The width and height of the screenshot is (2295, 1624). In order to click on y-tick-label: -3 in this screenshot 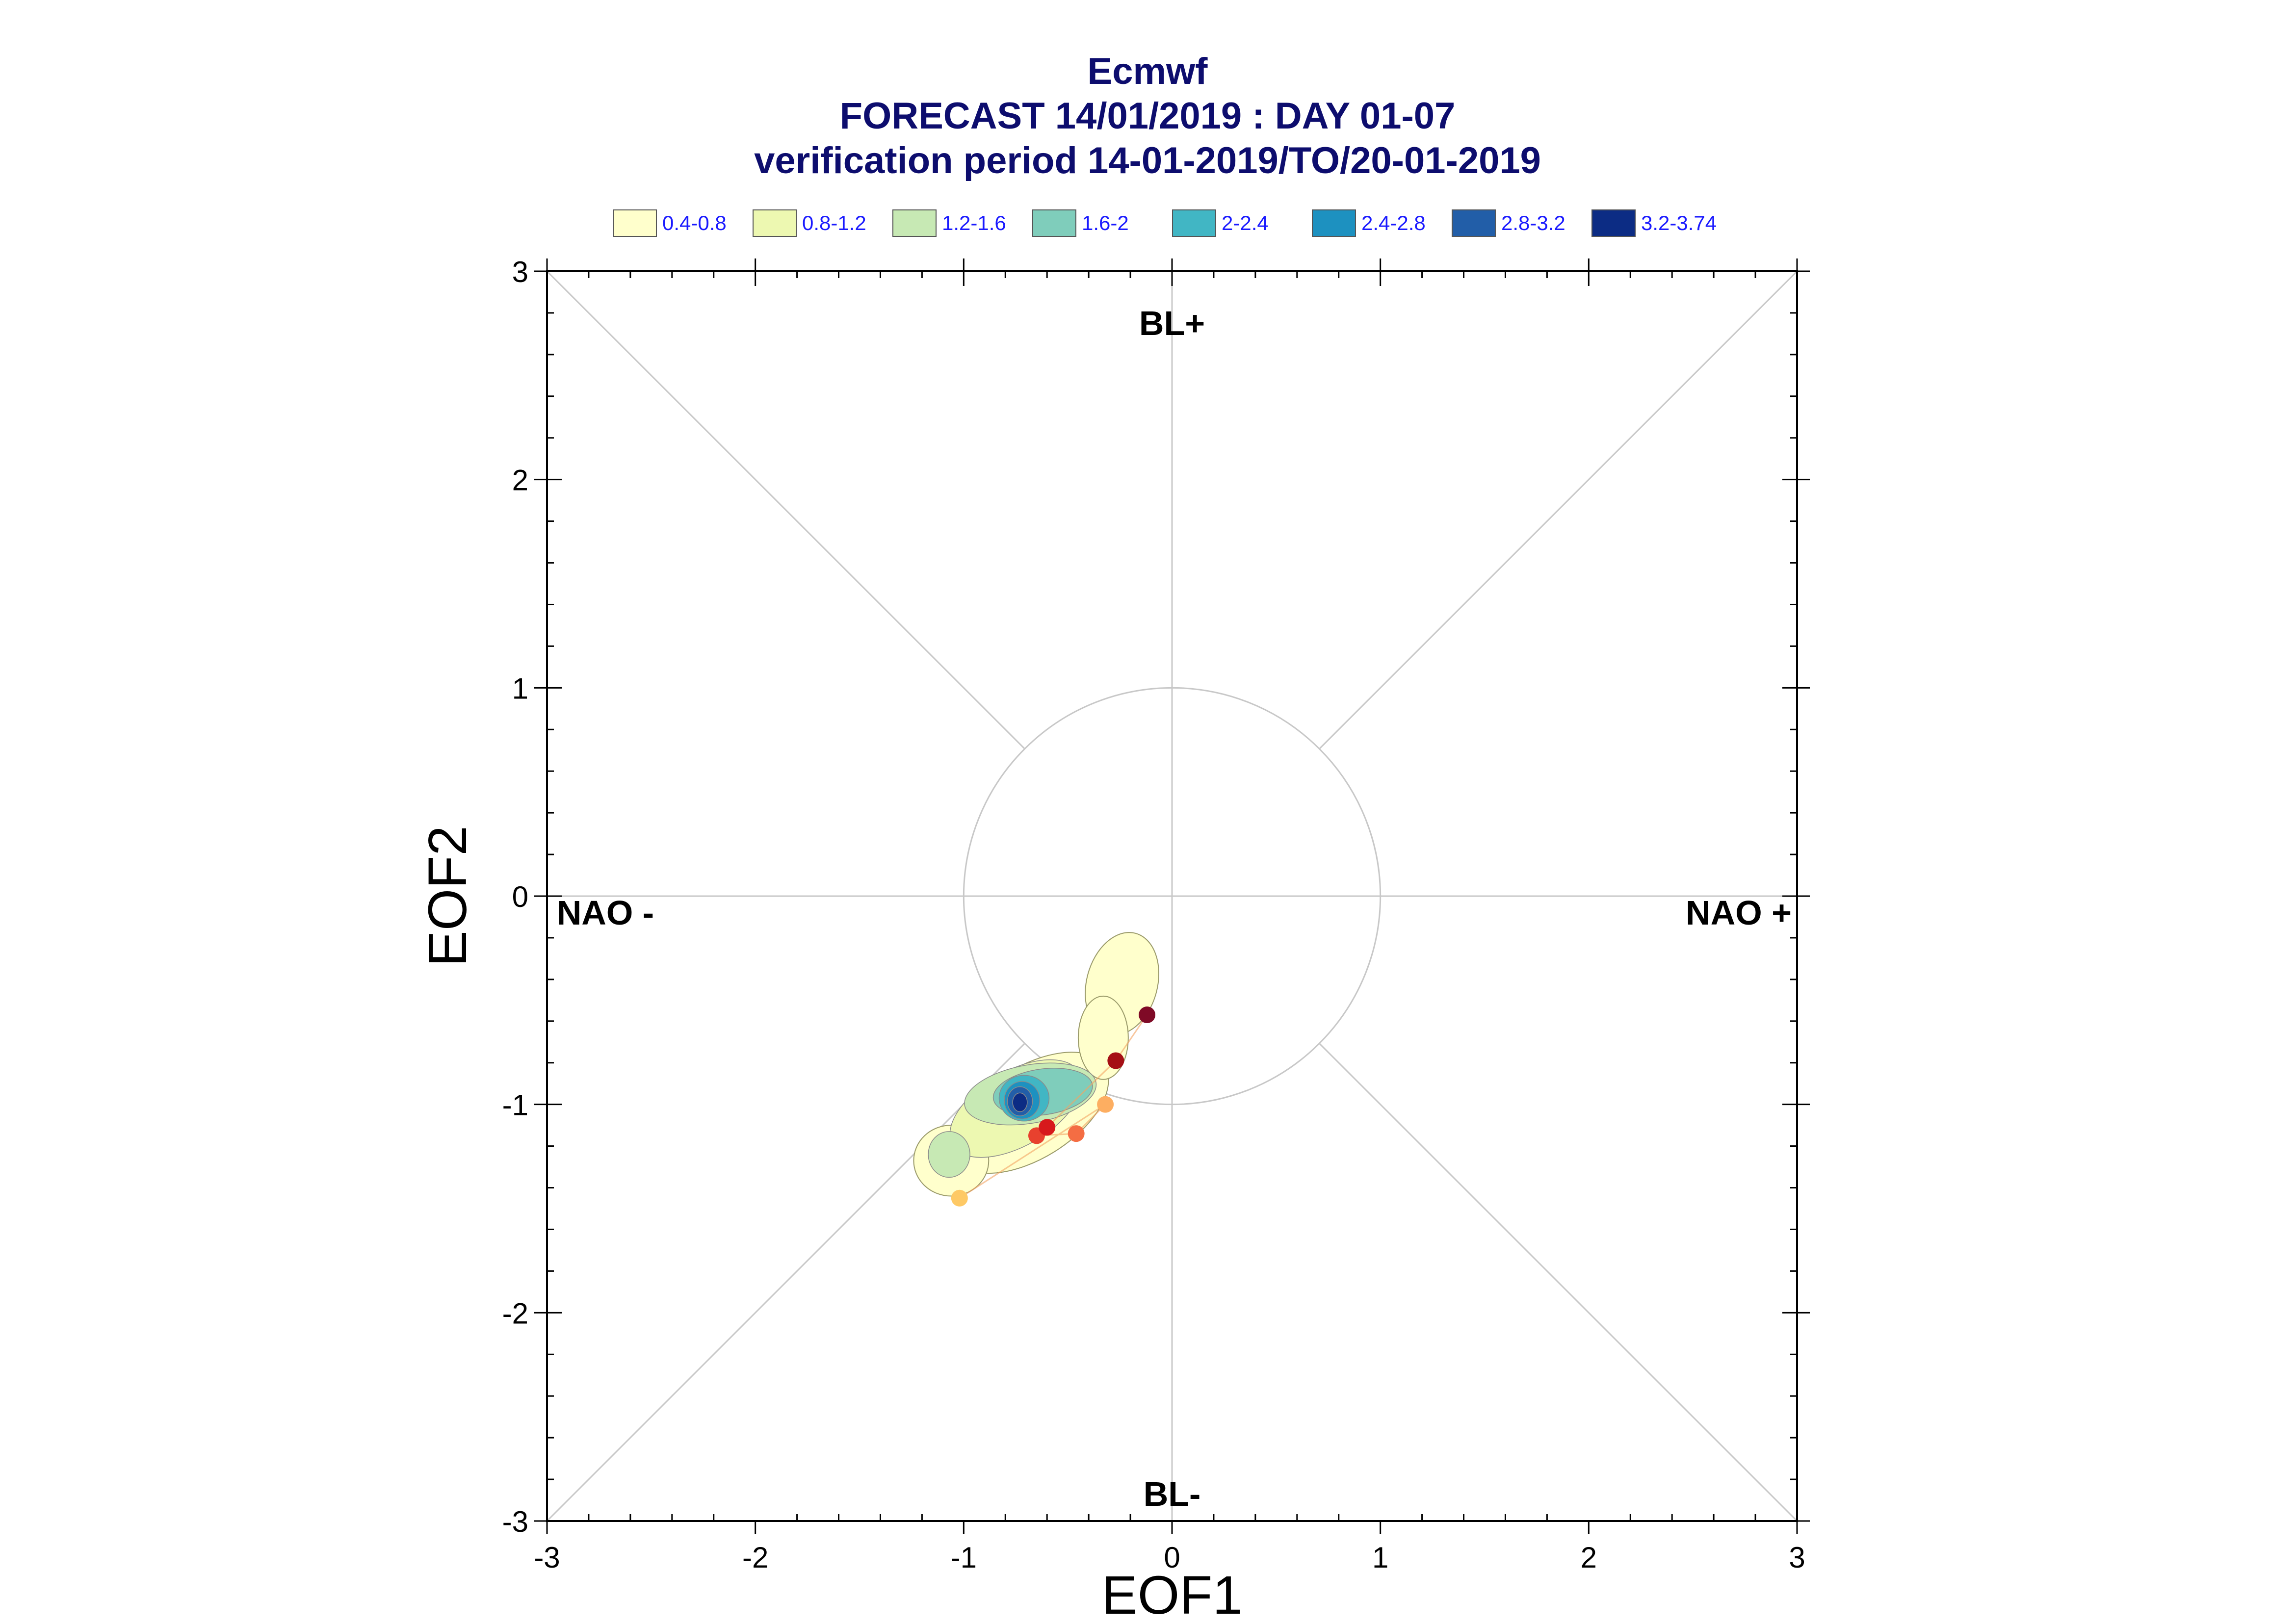, I will do `click(515, 1521)`.